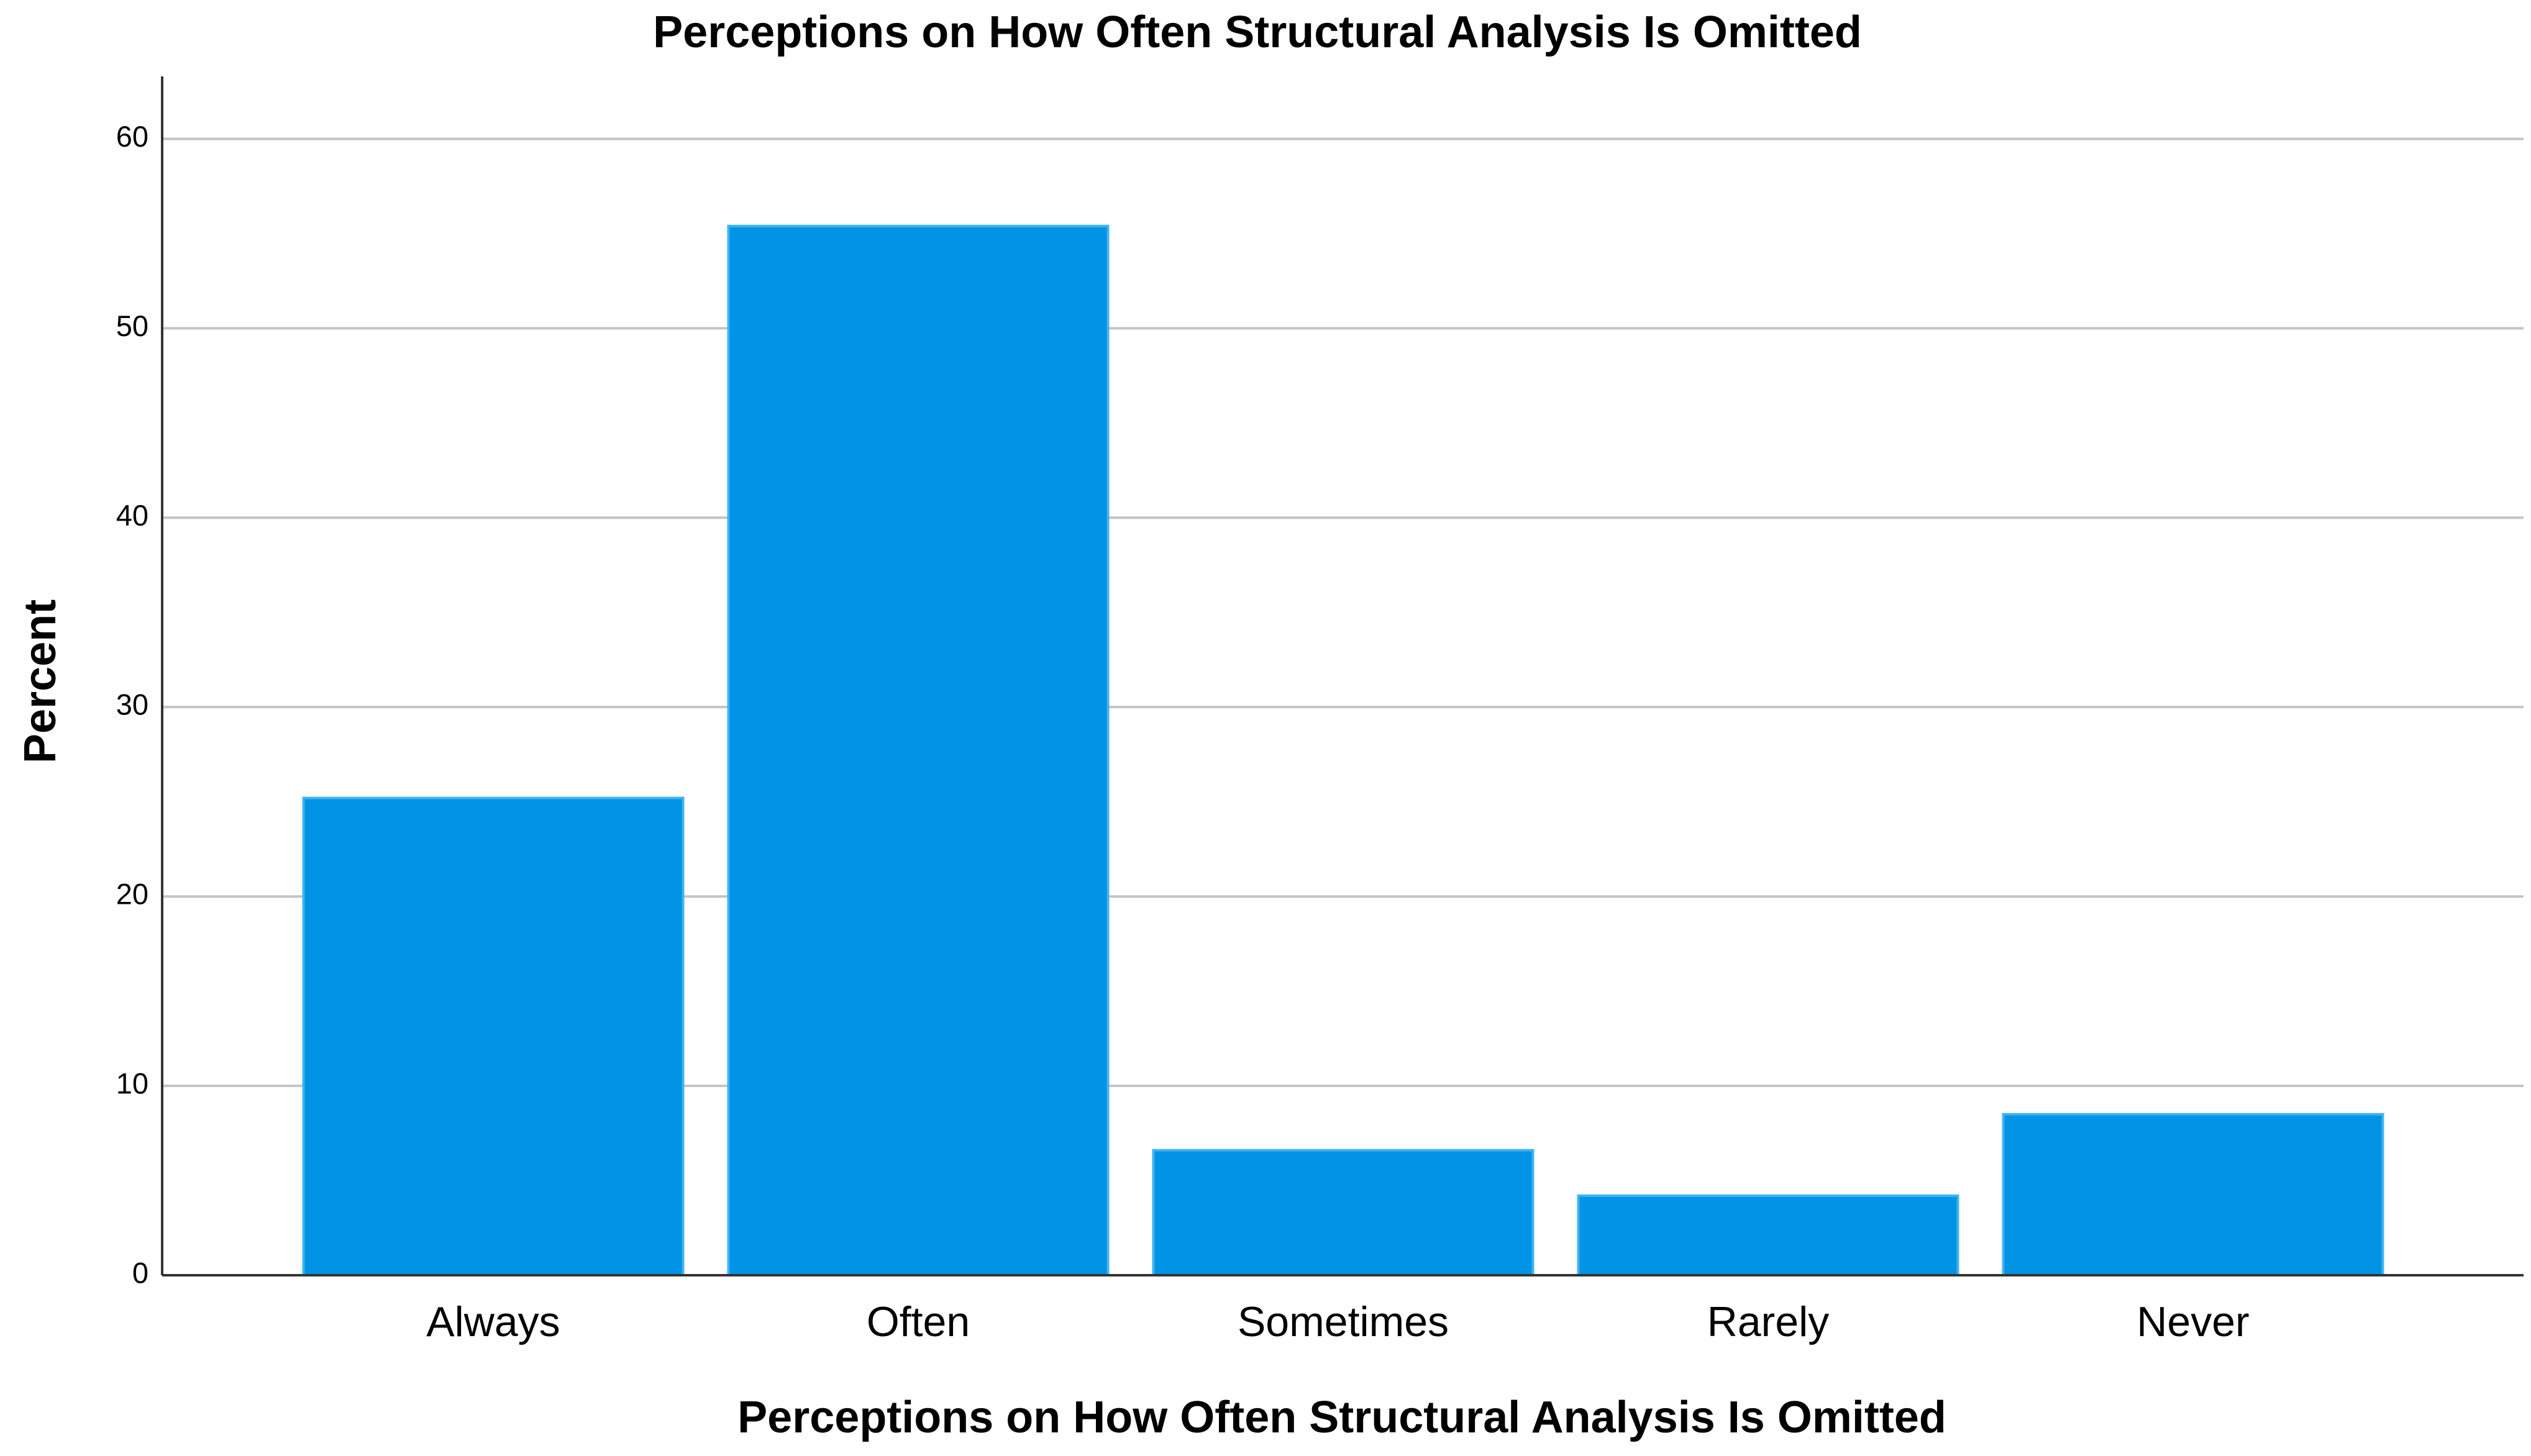  Describe the element at coordinates (2193, 1321) in the screenshot. I see `x-tick-label: Never` at that location.